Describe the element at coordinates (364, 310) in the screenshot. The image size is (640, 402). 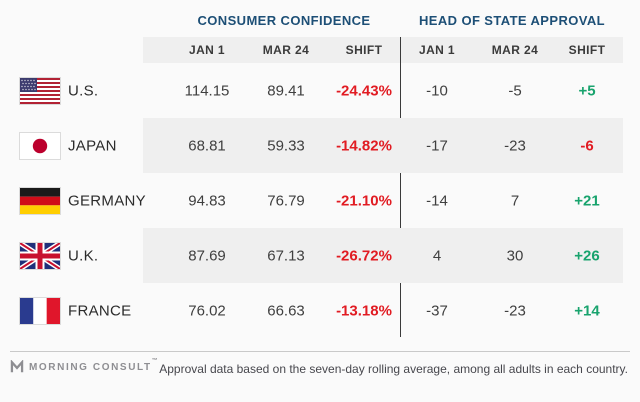
I see `cc-shift-value: -13.18%` at that location.